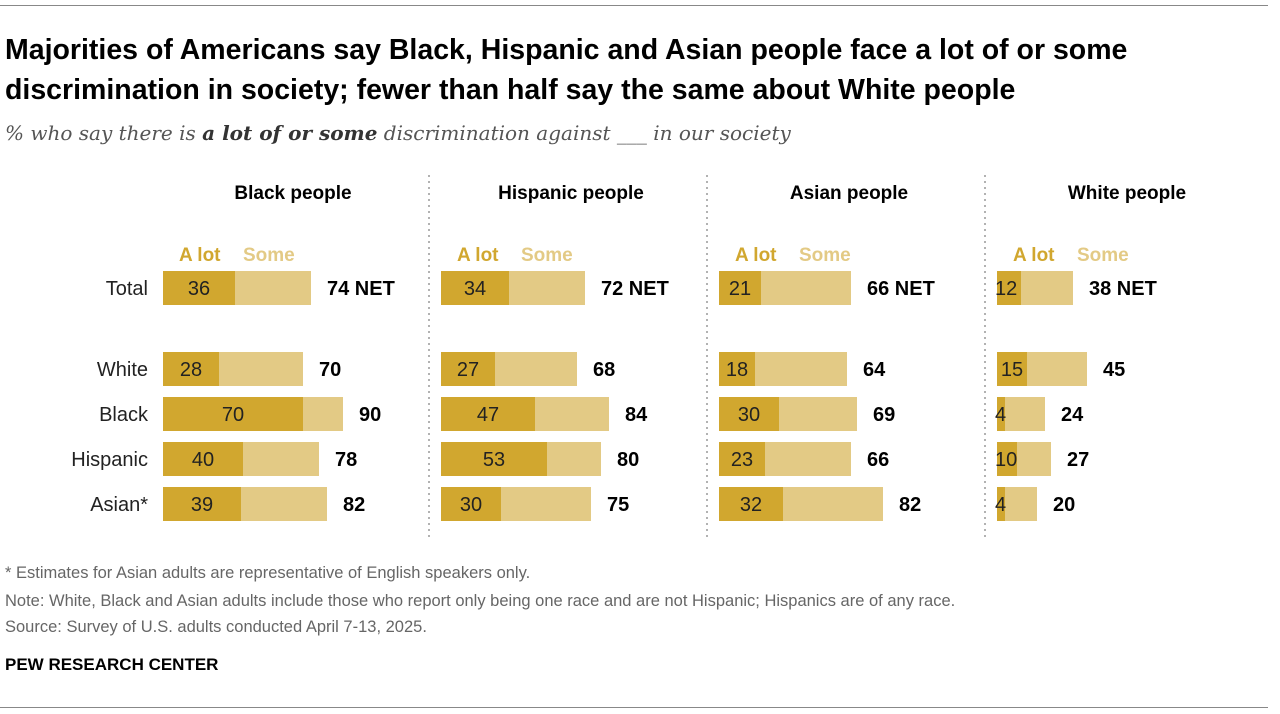 The image size is (1280, 714). I want to click on bar-label-net: 66 NET, so click(901, 289).